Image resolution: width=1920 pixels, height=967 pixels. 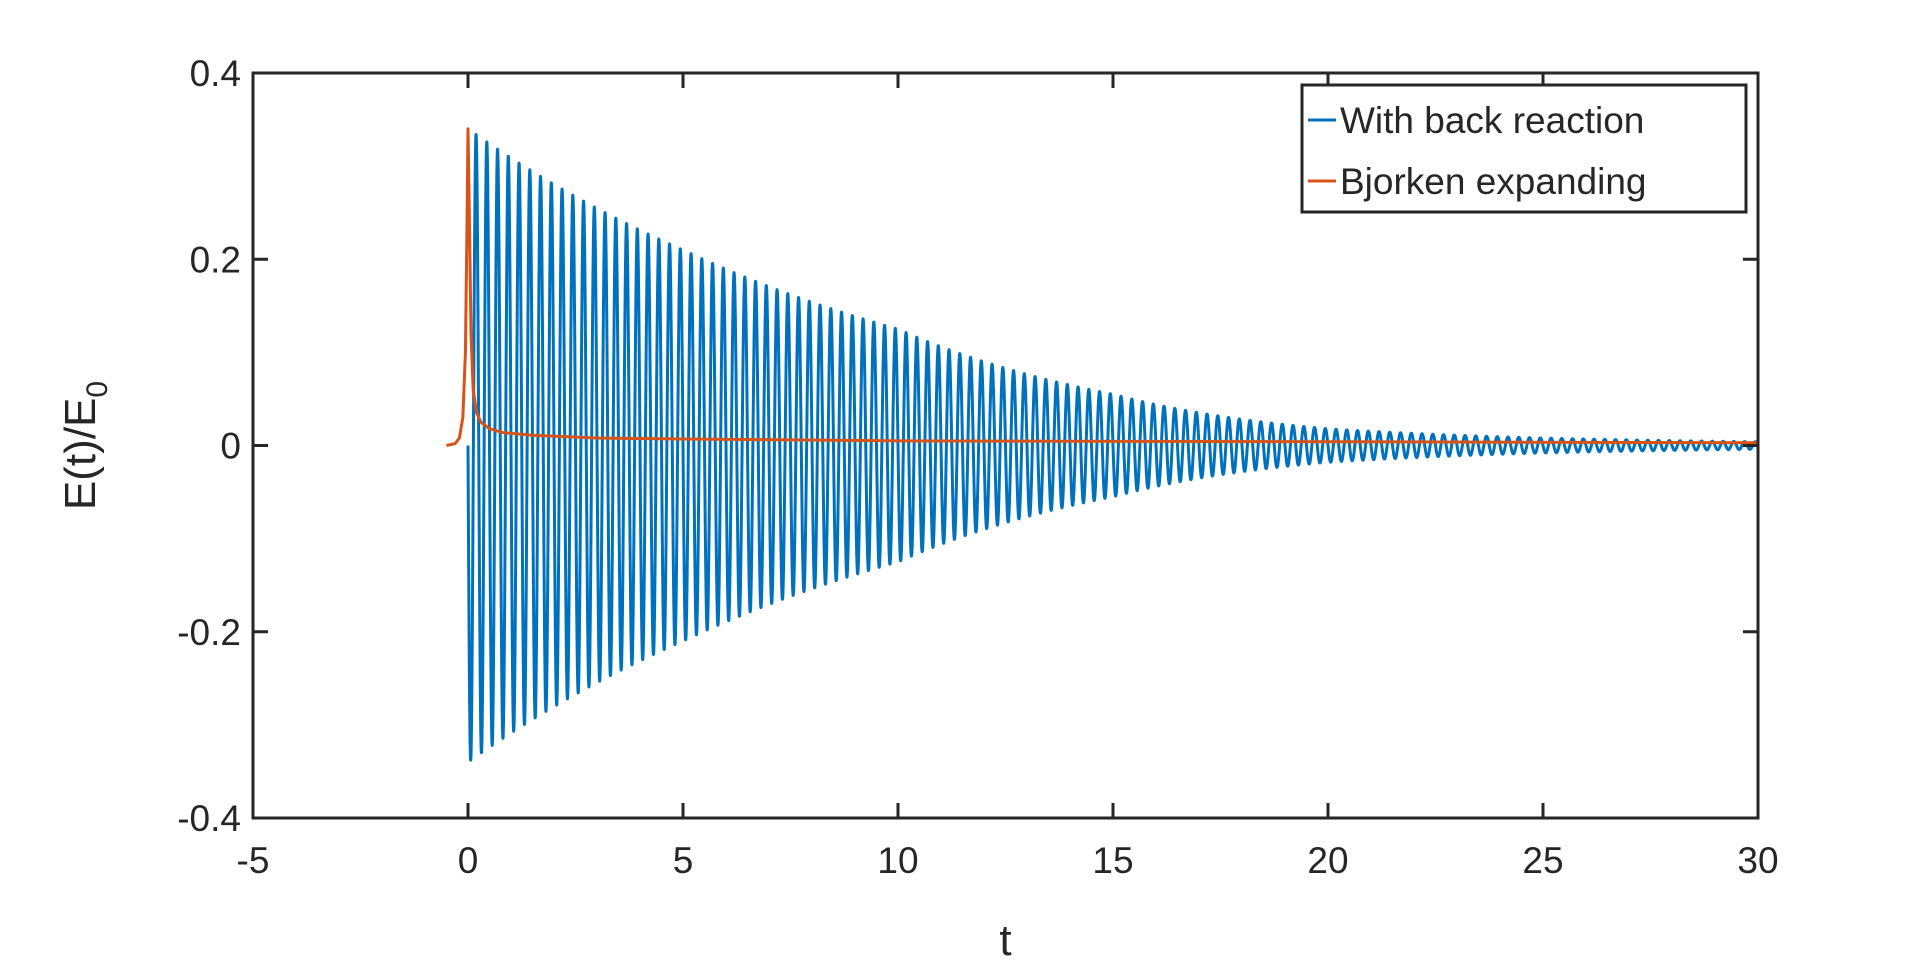 I want to click on x-tick-label: 30, so click(x=1757, y=860).